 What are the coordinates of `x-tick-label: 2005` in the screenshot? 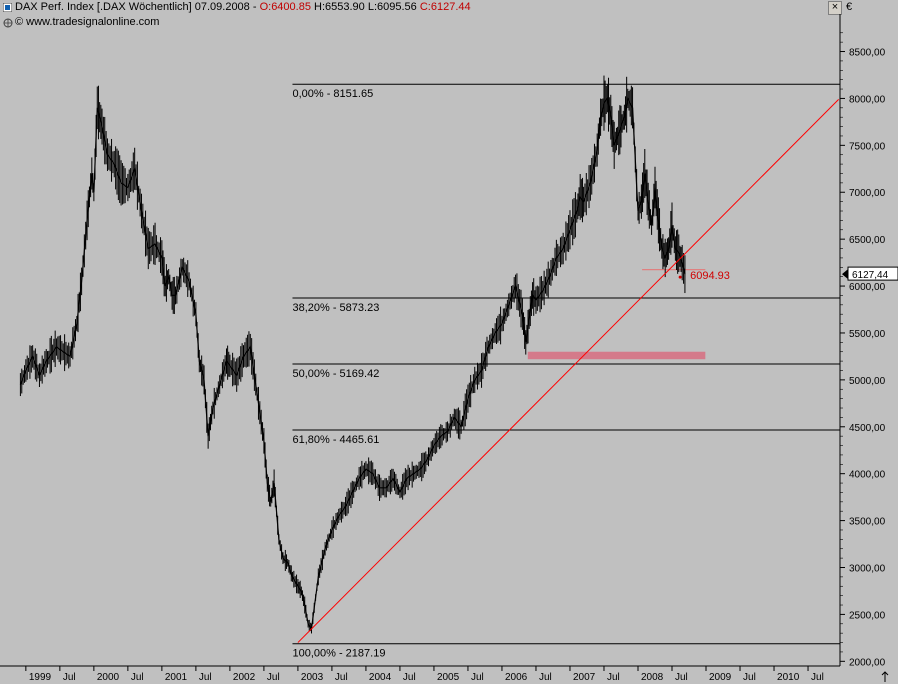 It's located at (448, 677).